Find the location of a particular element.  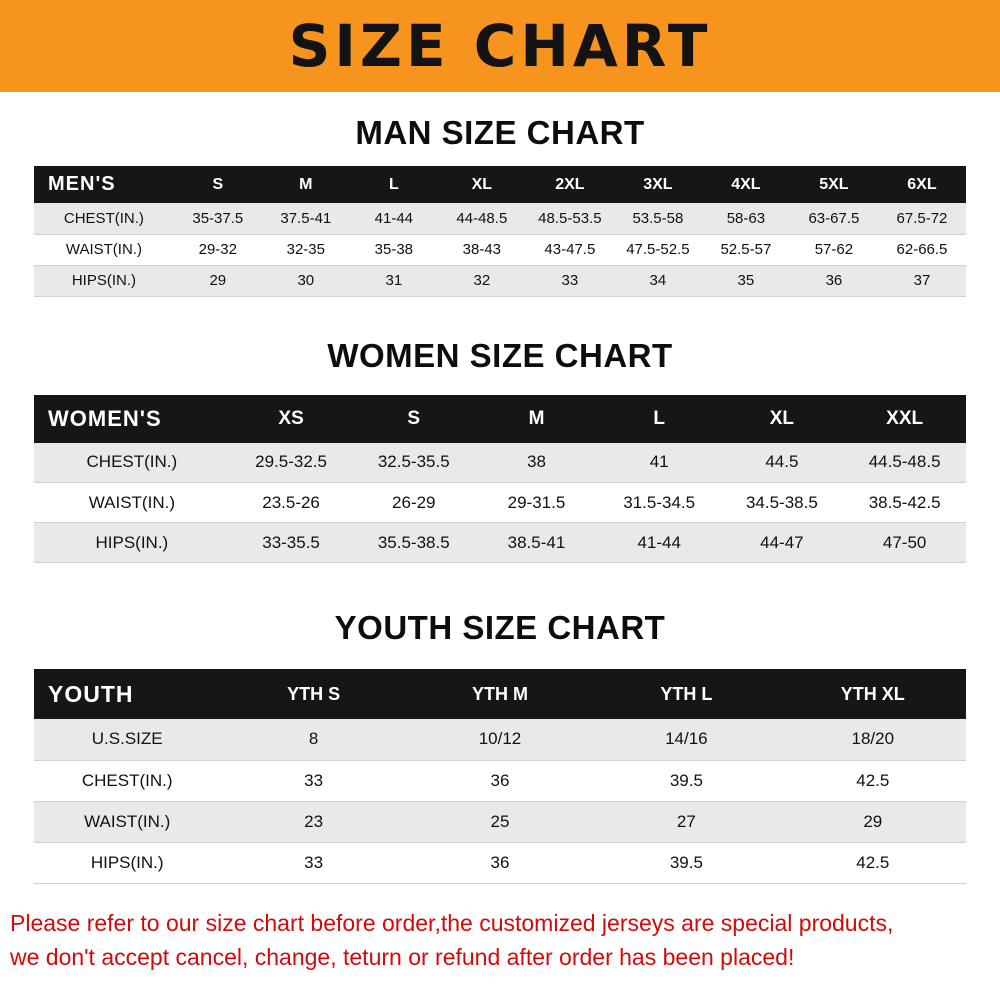

size-value: 35 is located at coordinates (746, 280).